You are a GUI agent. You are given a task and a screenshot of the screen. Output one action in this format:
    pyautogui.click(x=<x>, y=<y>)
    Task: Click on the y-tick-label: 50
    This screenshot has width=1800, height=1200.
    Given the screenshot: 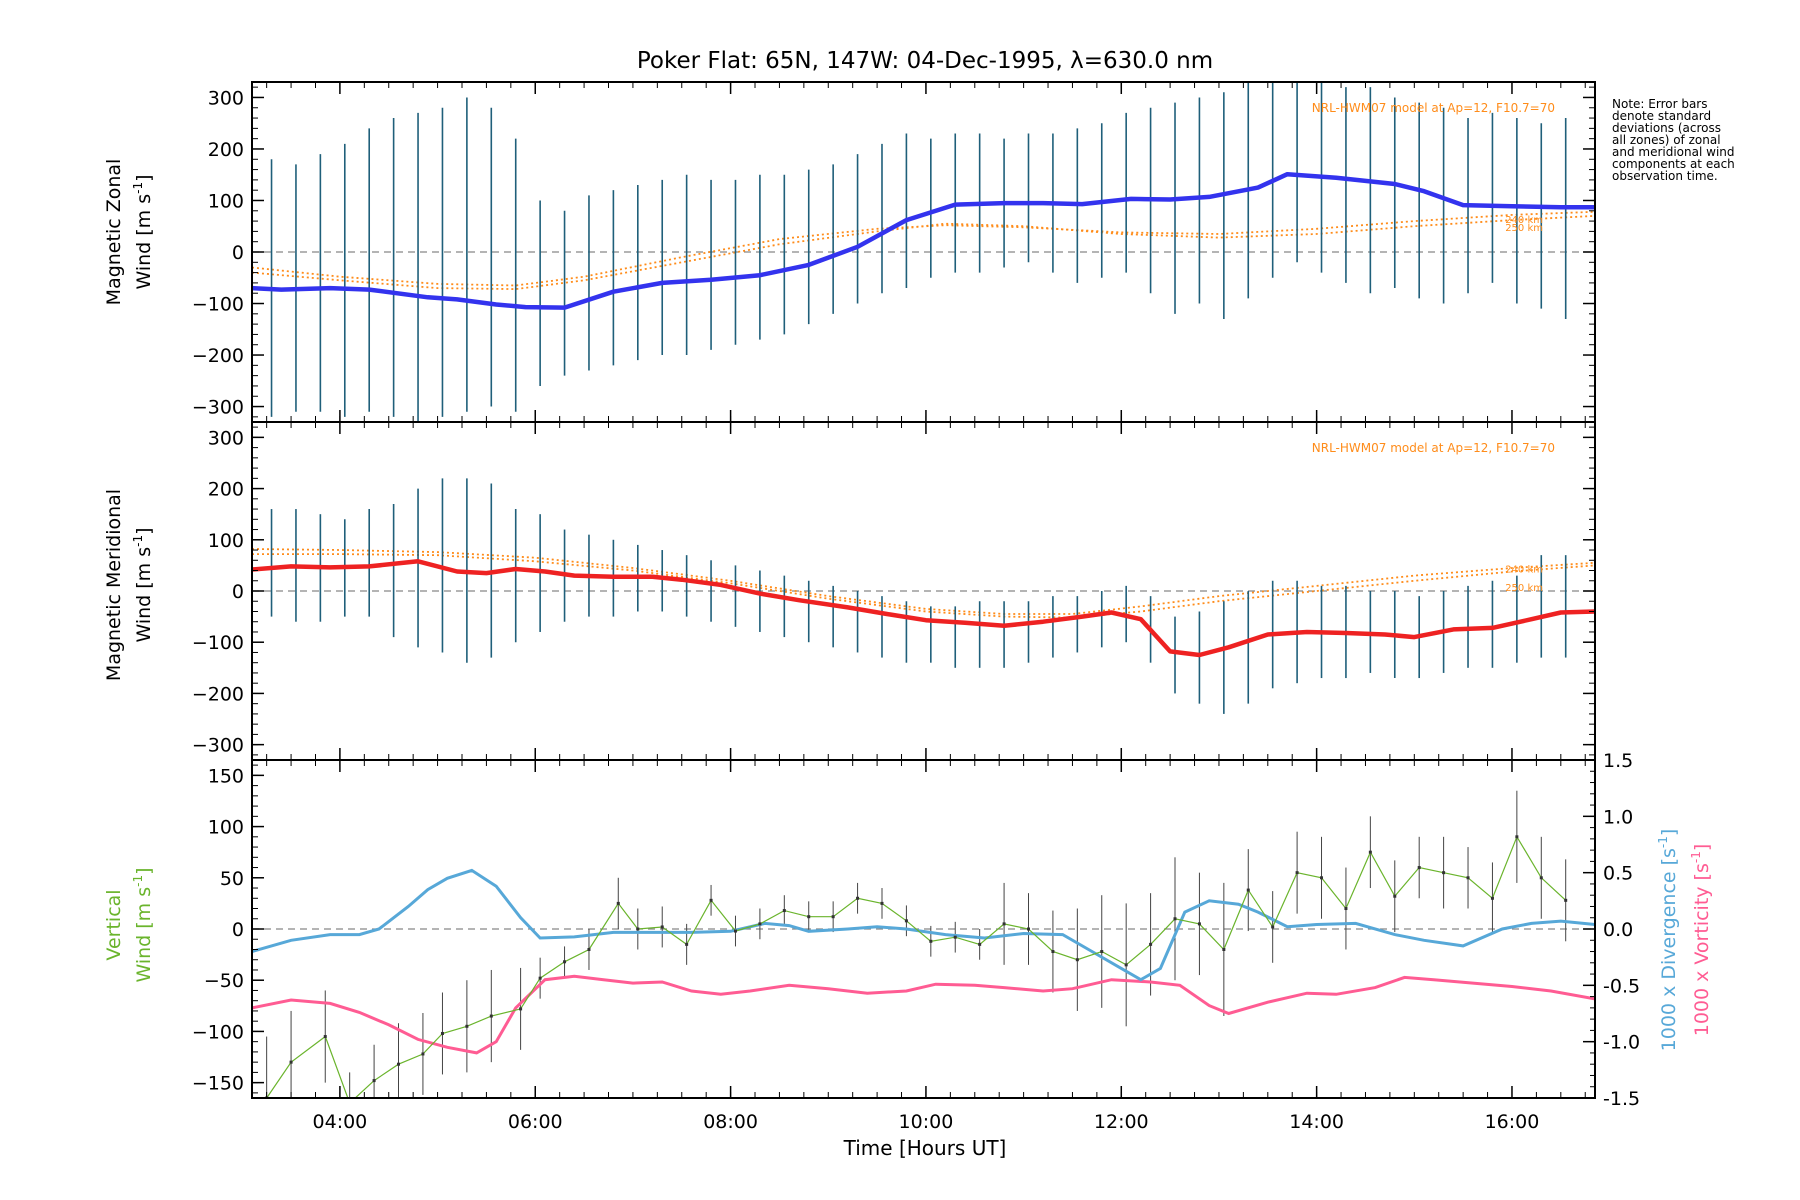 What is the action you would take?
    pyautogui.click(x=232, y=879)
    